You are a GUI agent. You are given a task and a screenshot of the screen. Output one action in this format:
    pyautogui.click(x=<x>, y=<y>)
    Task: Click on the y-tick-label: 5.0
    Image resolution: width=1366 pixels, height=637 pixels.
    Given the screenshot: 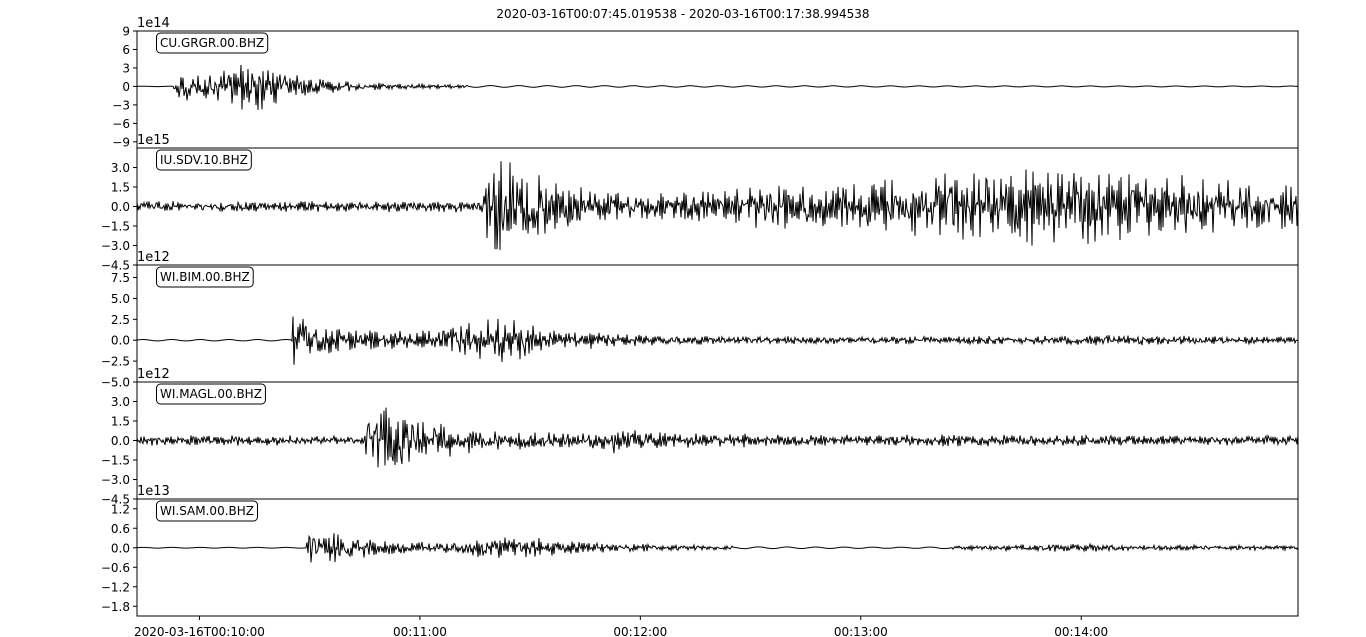 What is the action you would take?
    pyautogui.click(x=120, y=299)
    